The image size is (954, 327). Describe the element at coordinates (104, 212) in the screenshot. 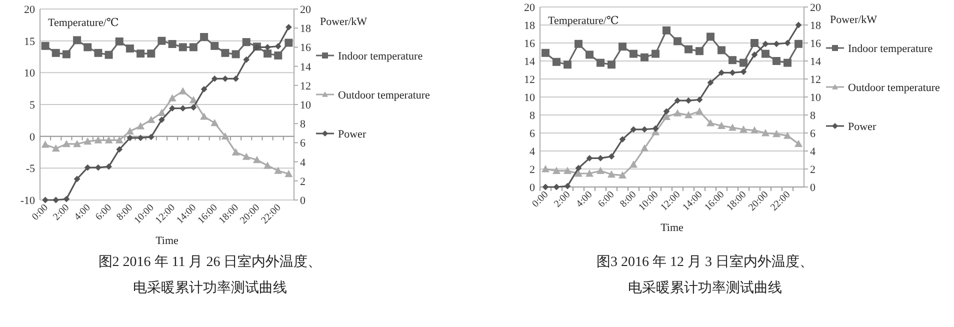

I see `x-tick-label: 6:00` at that location.